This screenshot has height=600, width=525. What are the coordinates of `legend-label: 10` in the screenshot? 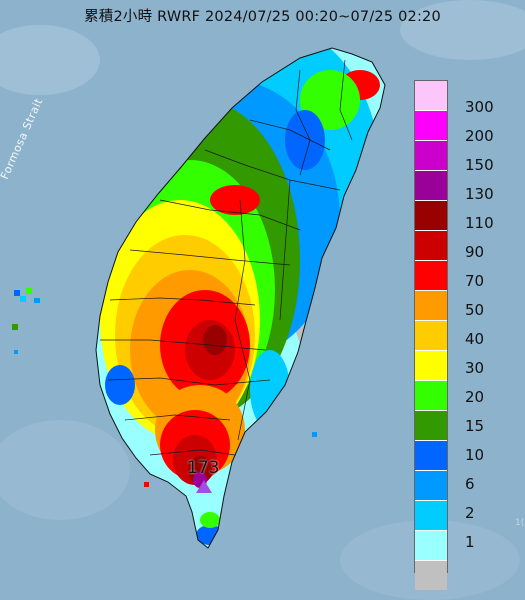 It's located at (475, 455).